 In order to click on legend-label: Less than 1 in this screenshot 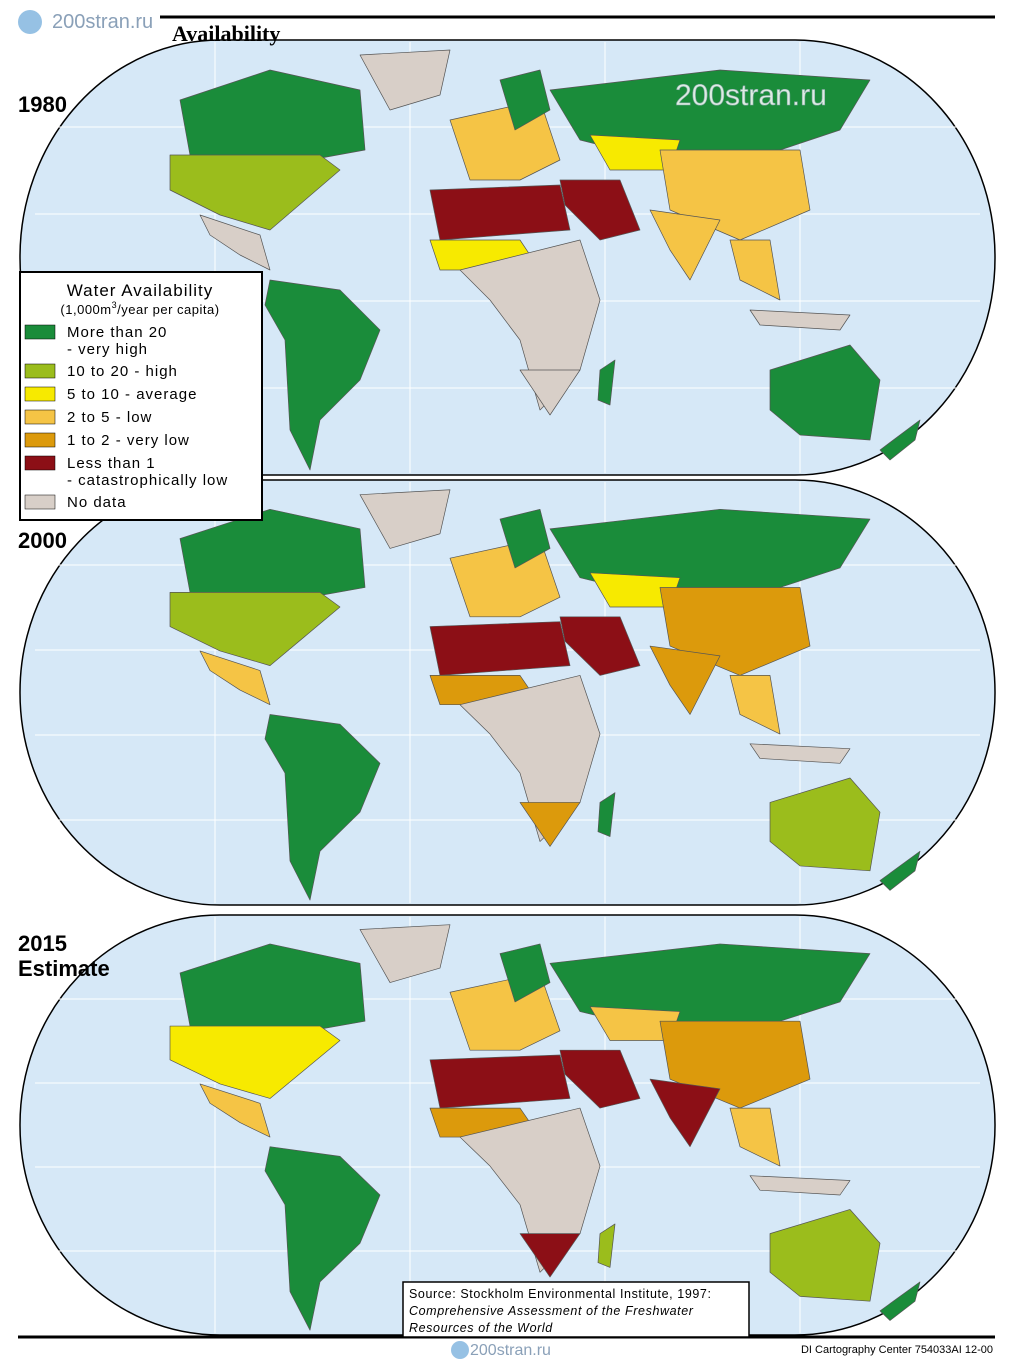, I will do `click(111, 463)`.